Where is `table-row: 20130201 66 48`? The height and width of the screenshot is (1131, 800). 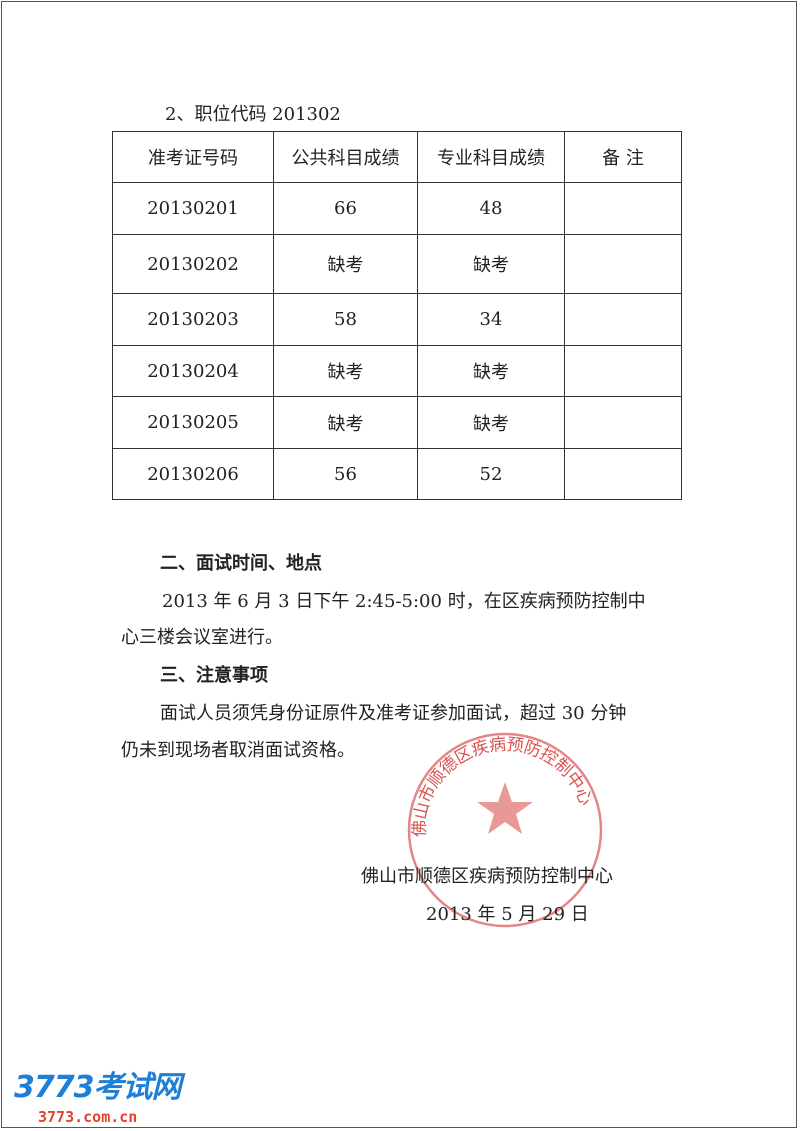
table-row: 20130201 66 48 is located at coordinates (397, 208).